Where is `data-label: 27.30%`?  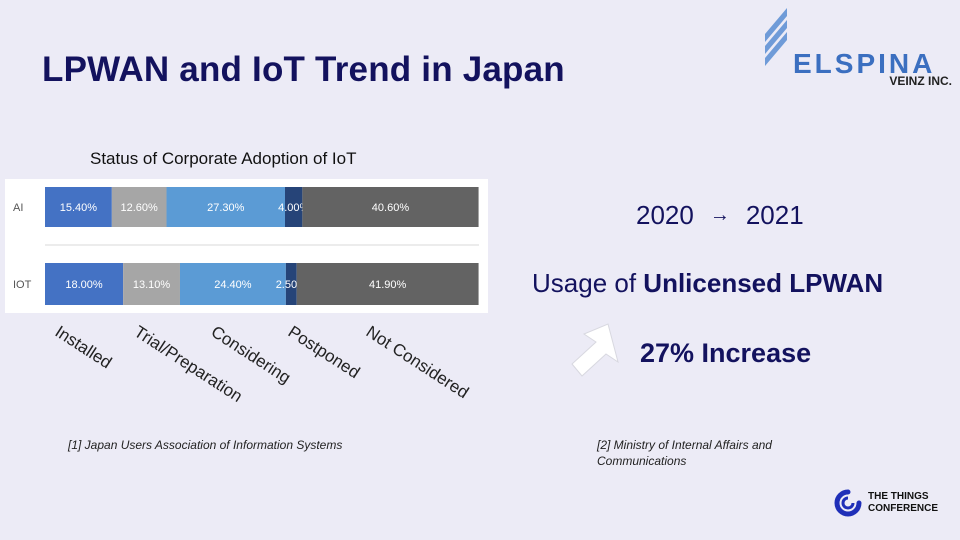
data-label: 27.30% is located at coordinates (226, 208).